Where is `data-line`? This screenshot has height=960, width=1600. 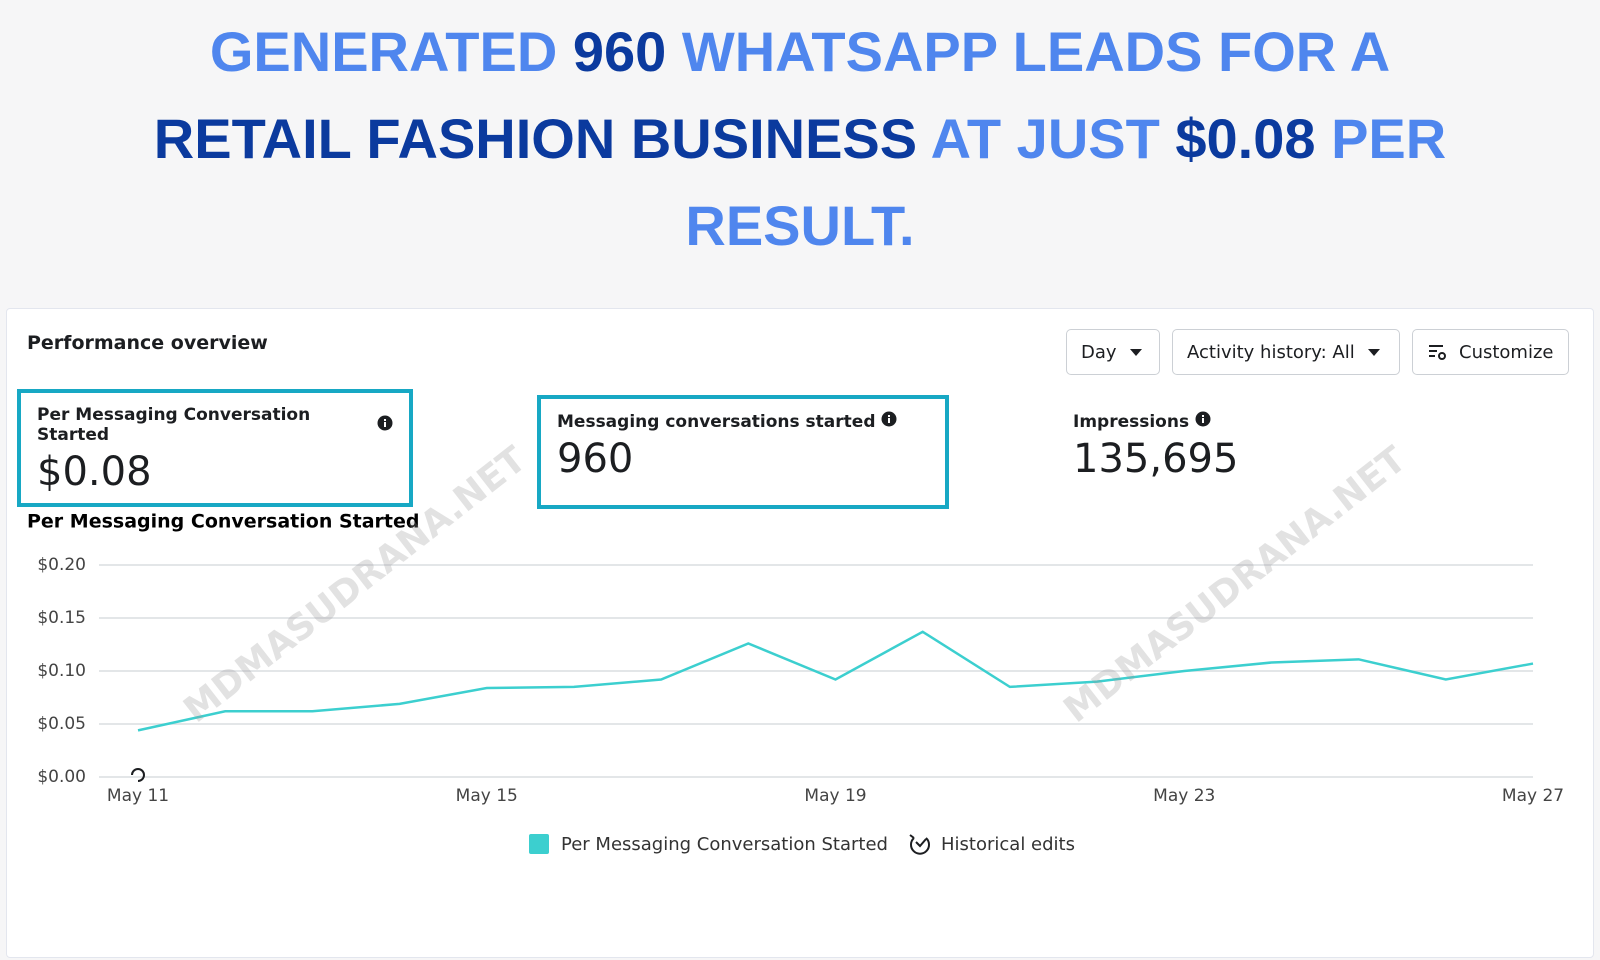 data-line is located at coordinates (835, 681).